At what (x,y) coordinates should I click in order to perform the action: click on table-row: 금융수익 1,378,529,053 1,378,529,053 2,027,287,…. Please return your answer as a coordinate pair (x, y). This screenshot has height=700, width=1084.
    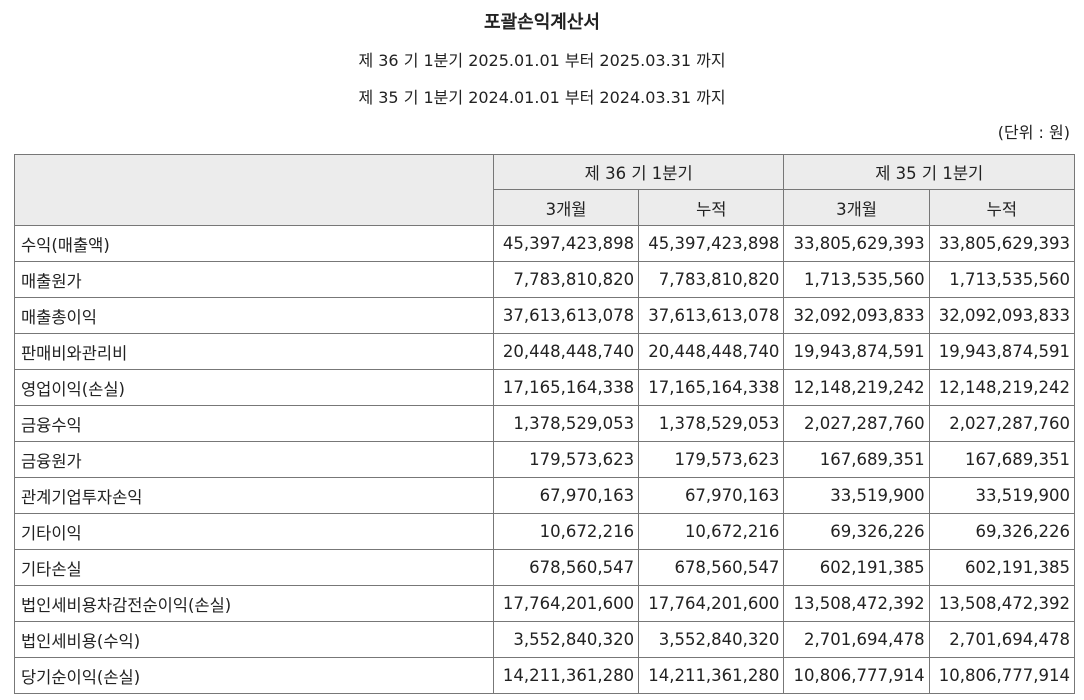
    Looking at the image, I should click on (545, 423).